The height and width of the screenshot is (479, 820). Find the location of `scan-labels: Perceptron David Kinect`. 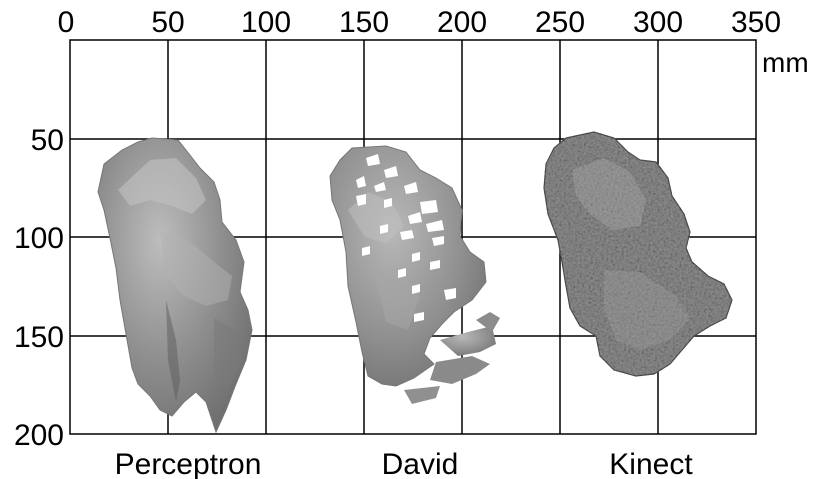

scan-labels: Perceptron David Kinect is located at coordinates (404, 463).